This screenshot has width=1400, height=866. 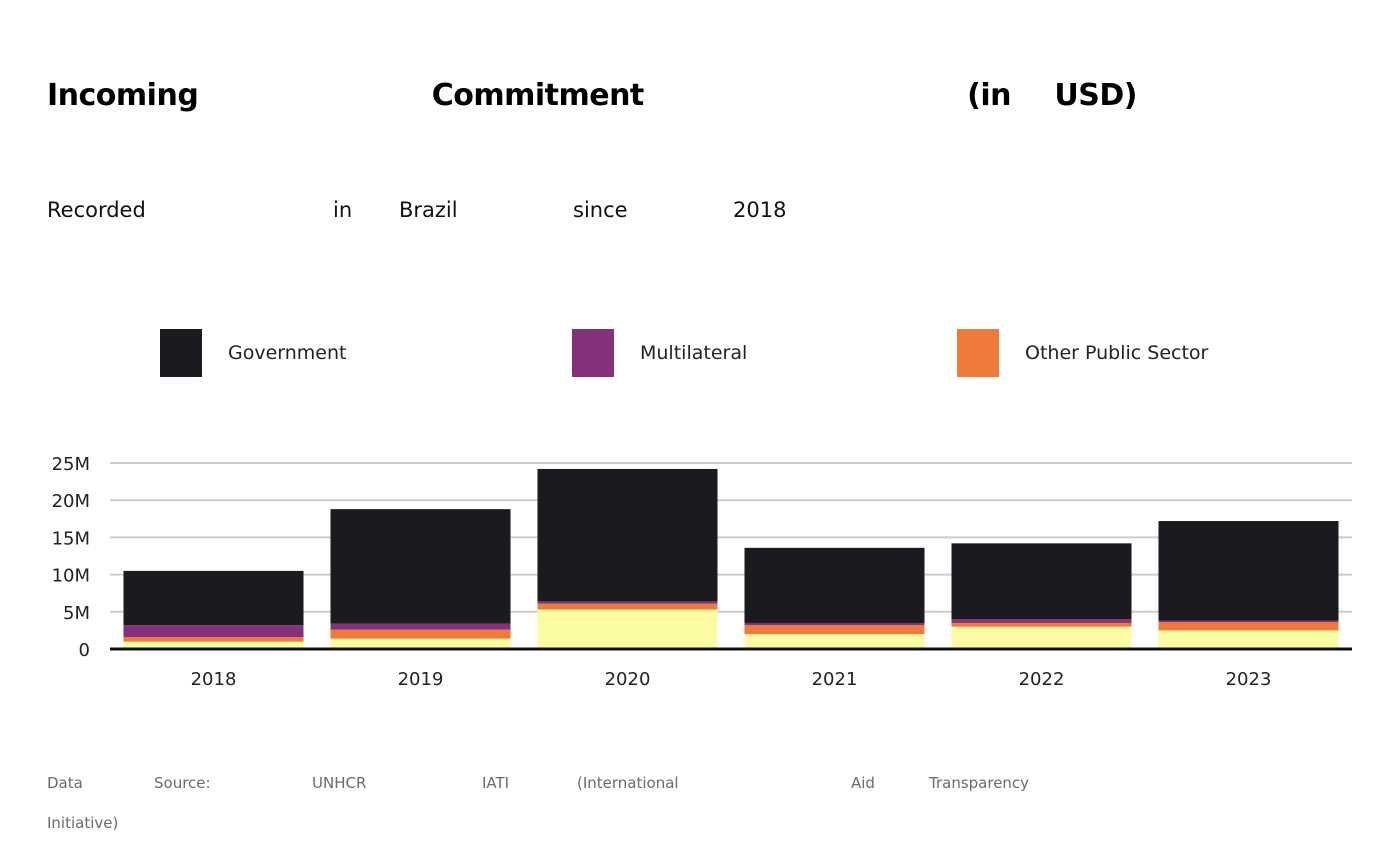 What do you see at coordinates (123, 95) in the screenshot?
I see `title-word: Incoming` at bounding box center [123, 95].